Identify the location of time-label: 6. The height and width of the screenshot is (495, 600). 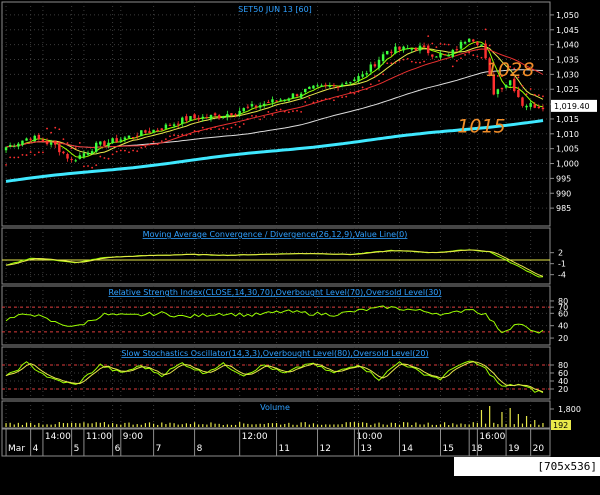
(118, 449).